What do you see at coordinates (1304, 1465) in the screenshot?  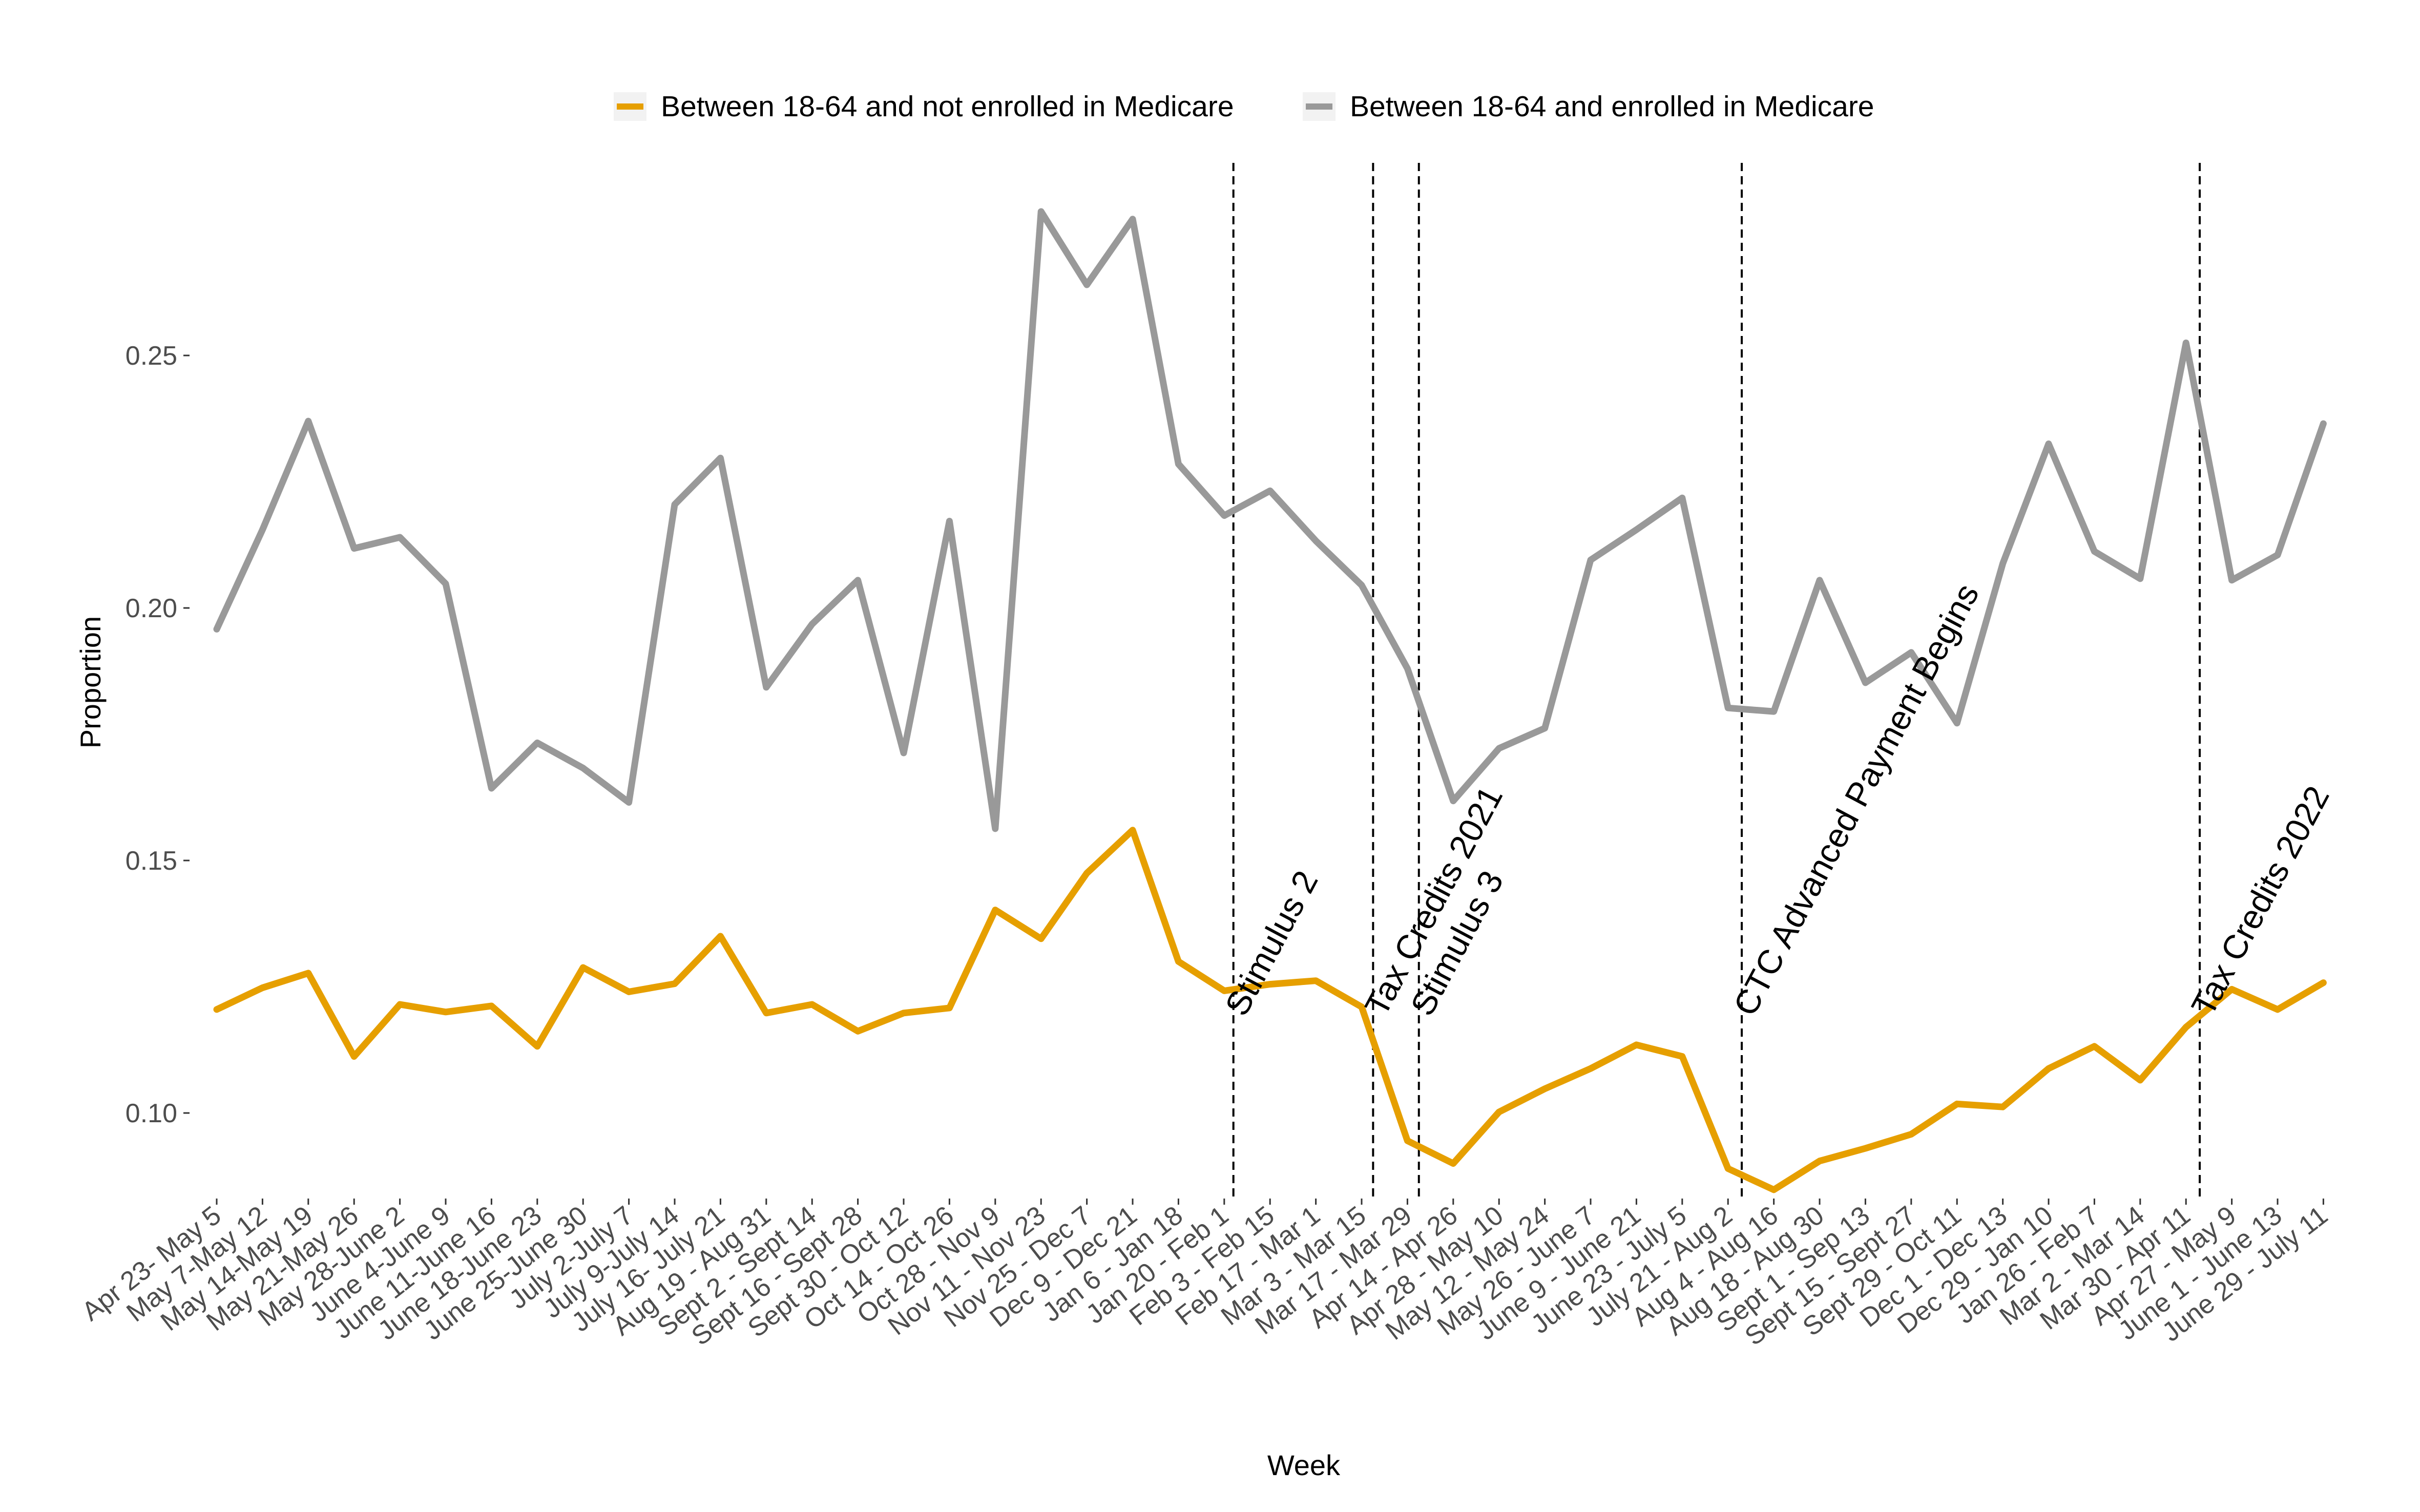 I see `x-axis-title: Week` at bounding box center [1304, 1465].